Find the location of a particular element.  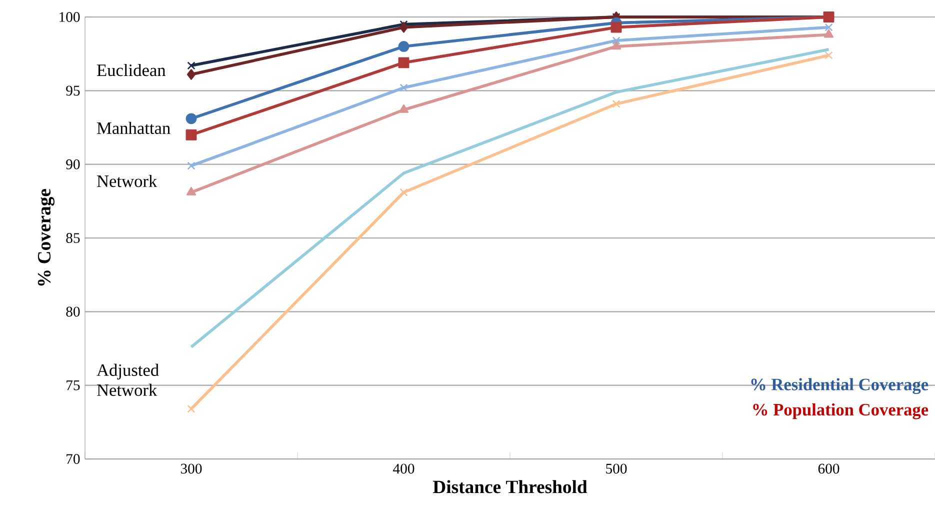

annotation: Euclidean is located at coordinates (131, 70).